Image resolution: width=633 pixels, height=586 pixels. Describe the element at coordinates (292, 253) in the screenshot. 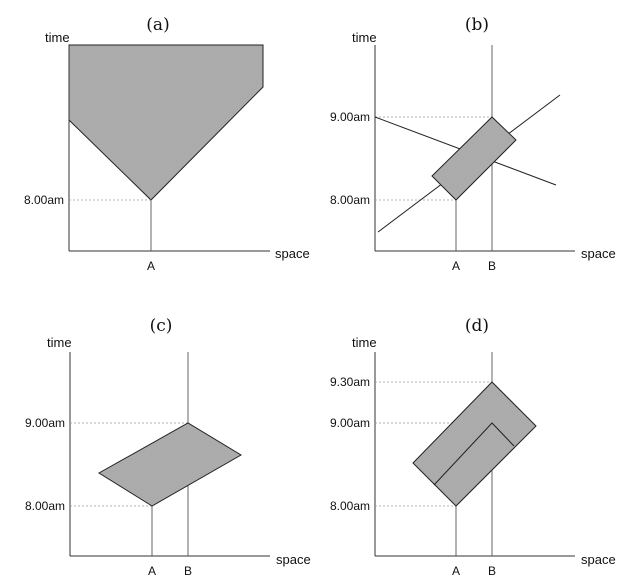

I see `panel-a-x-axis-label: space` at that location.